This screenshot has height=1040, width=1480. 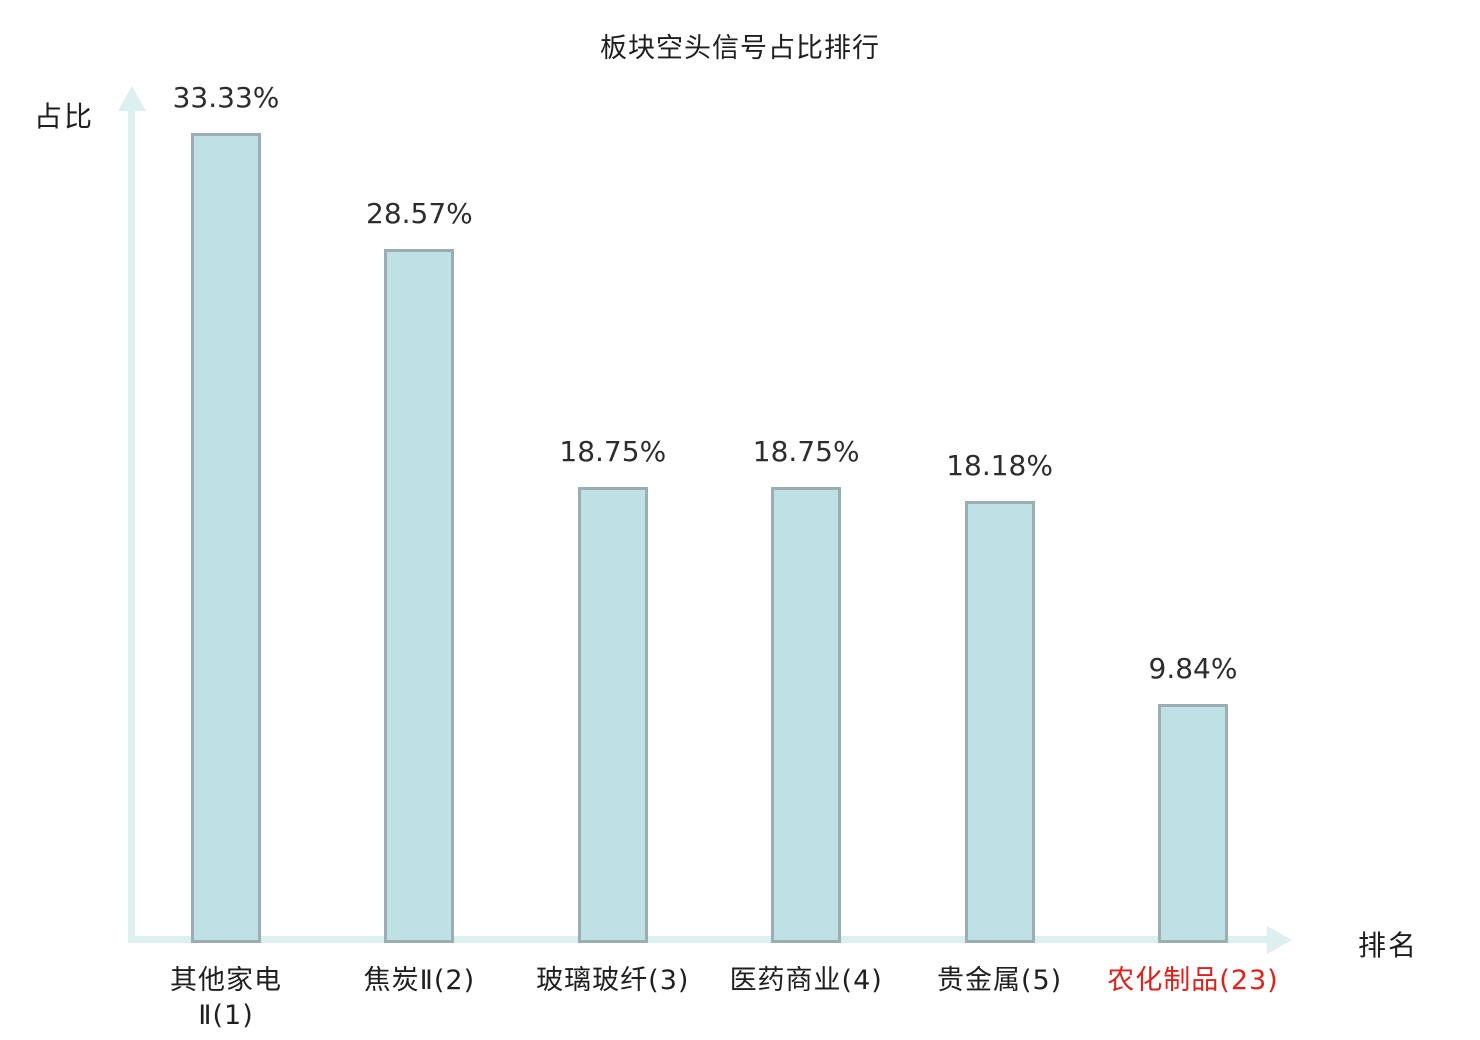 What do you see at coordinates (1279, 940) in the screenshot?
I see `x-axis-arrow-icon` at bounding box center [1279, 940].